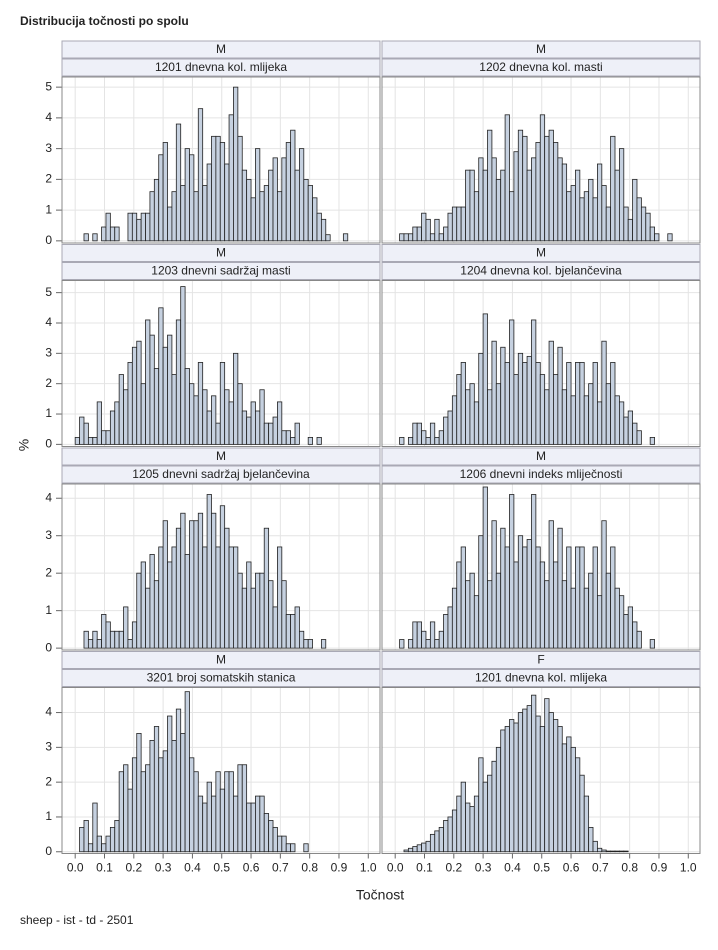 The height and width of the screenshot is (950, 718). I want to click on y-axis-label: %, so click(24, 445).